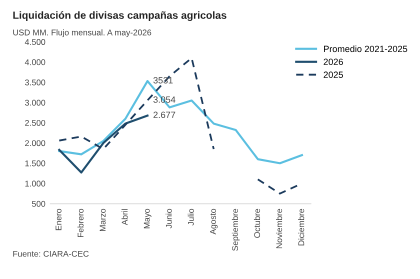 The height and width of the screenshot is (279, 420). What do you see at coordinates (366, 48) in the screenshot?
I see `legend-label: Promedio 2021-2025` at bounding box center [366, 48].